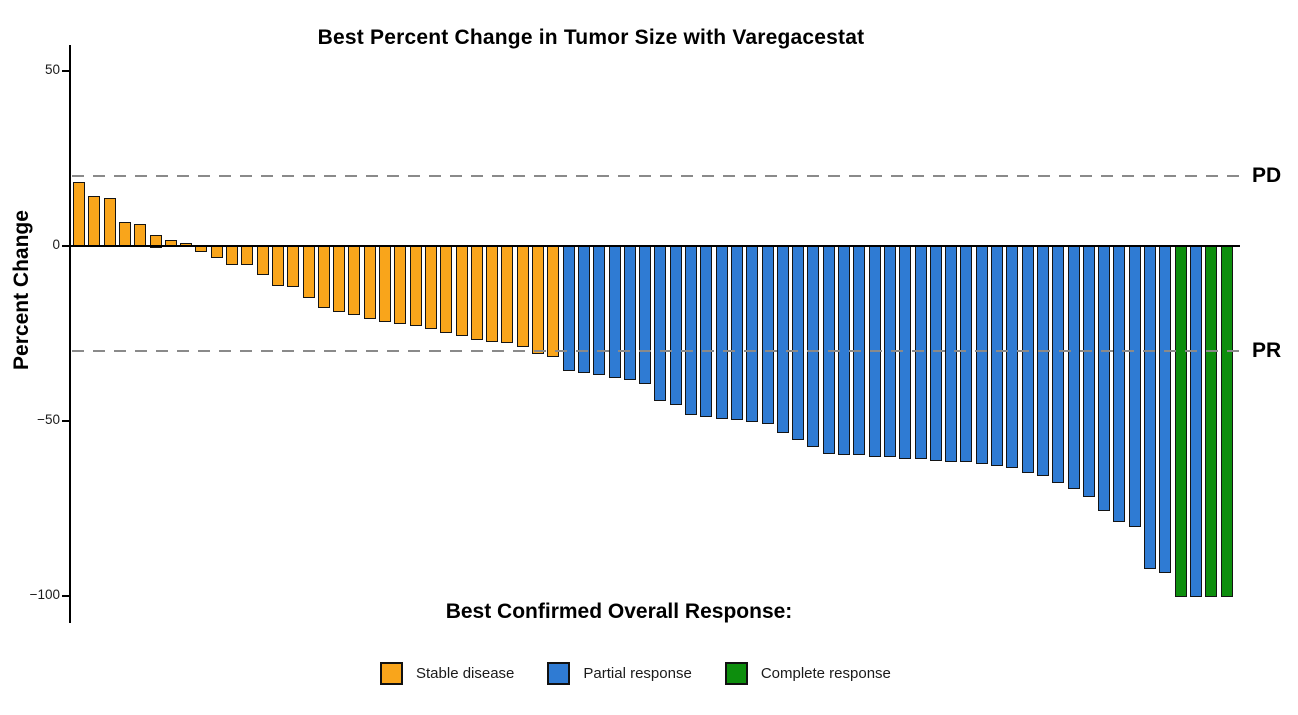 The height and width of the screenshot is (715, 1298). I want to click on reference-label-pd: PD, so click(1267, 175).